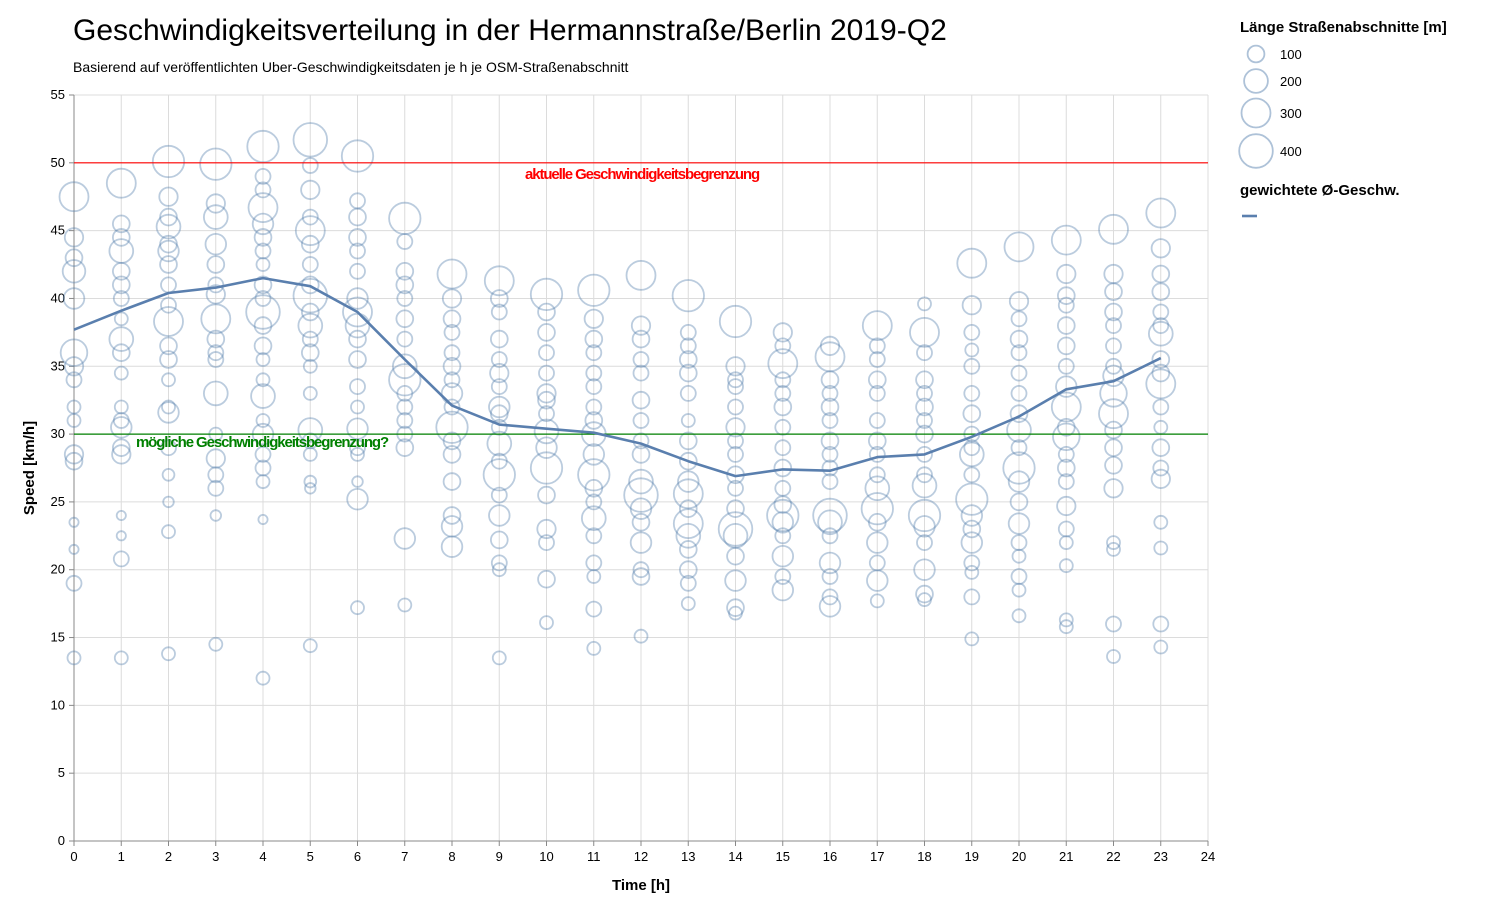 The width and height of the screenshot is (1507, 910). What do you see at coordinates (58, 365) in the screenshot?
I see `y-tick-label: 35` at bounding box center [58, 365].